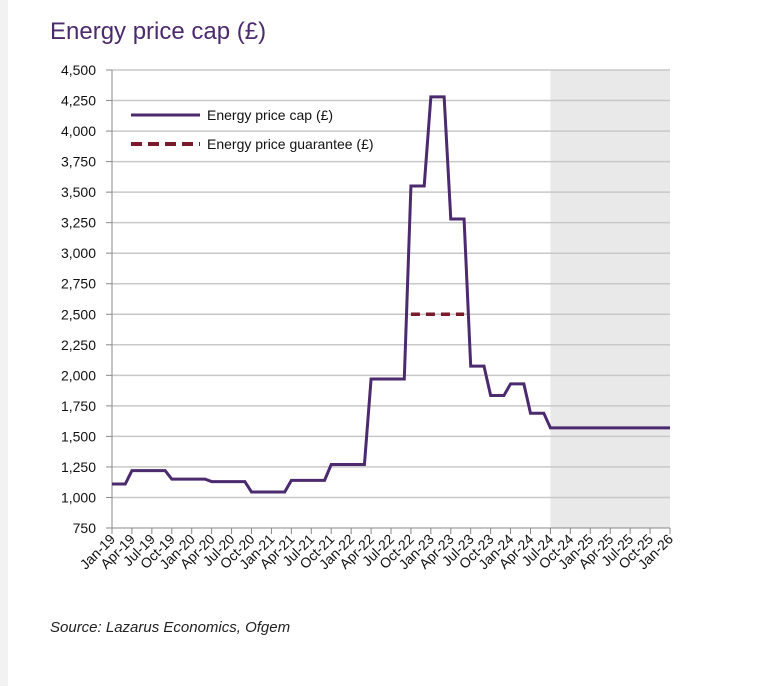 This screenshot has height=686, width=770. Describe the element at coordinates (78, 70) in the screenshot. I see `y-tick-label: 4,500` at that location.